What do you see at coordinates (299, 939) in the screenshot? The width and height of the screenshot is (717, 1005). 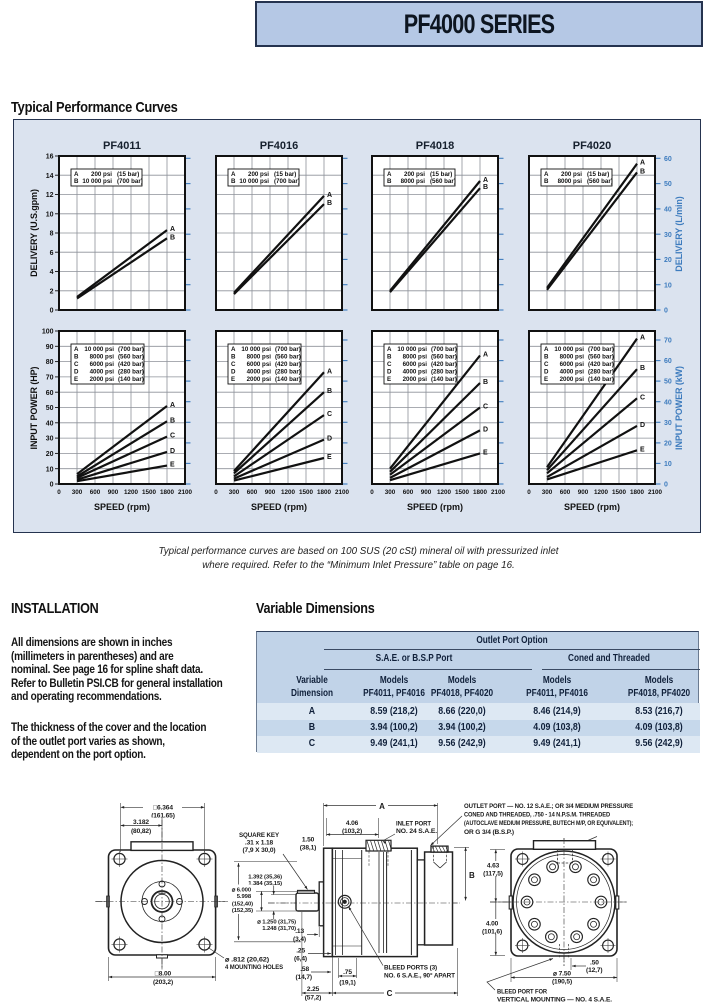 I see `svg-text: (3,4)` at bounding box center [299, 939].